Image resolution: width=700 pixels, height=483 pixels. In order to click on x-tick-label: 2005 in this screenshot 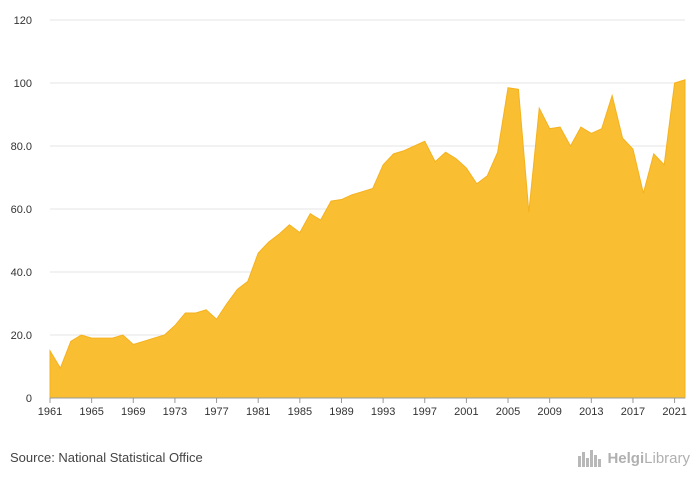, I will do `click(508, 412)`.